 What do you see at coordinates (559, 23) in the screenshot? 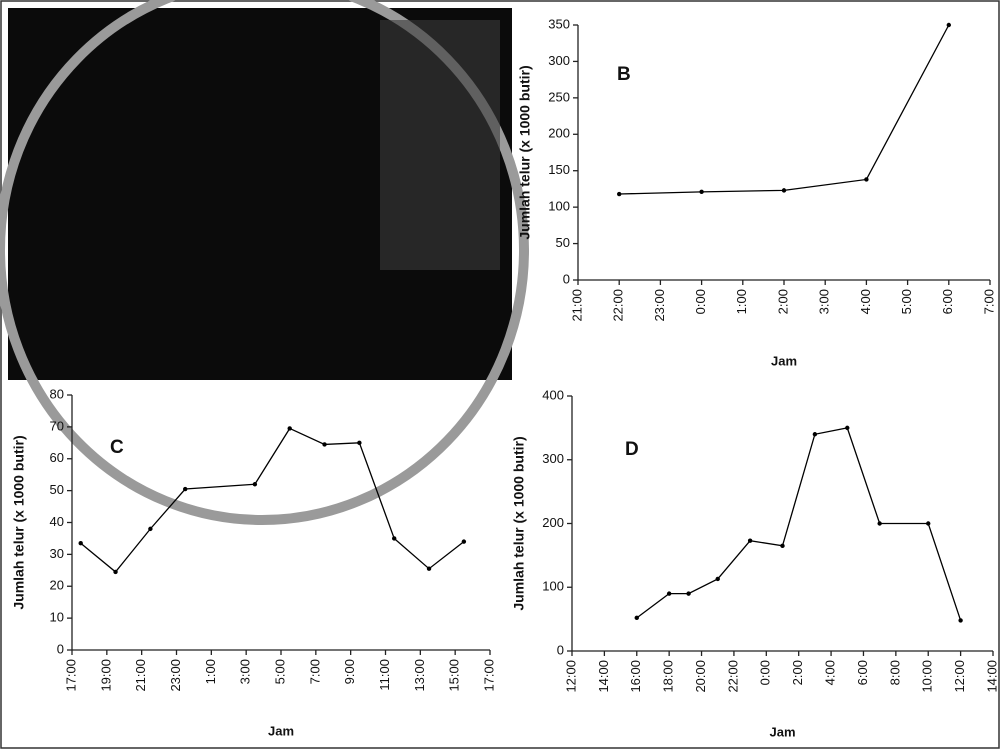
I see `y-tick-label: 350` at bounding box center [559, 23].